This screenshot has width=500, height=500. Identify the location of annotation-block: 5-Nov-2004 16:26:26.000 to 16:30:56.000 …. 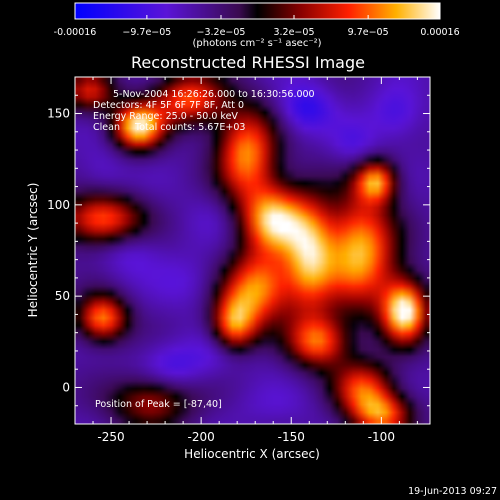
(204, 111).